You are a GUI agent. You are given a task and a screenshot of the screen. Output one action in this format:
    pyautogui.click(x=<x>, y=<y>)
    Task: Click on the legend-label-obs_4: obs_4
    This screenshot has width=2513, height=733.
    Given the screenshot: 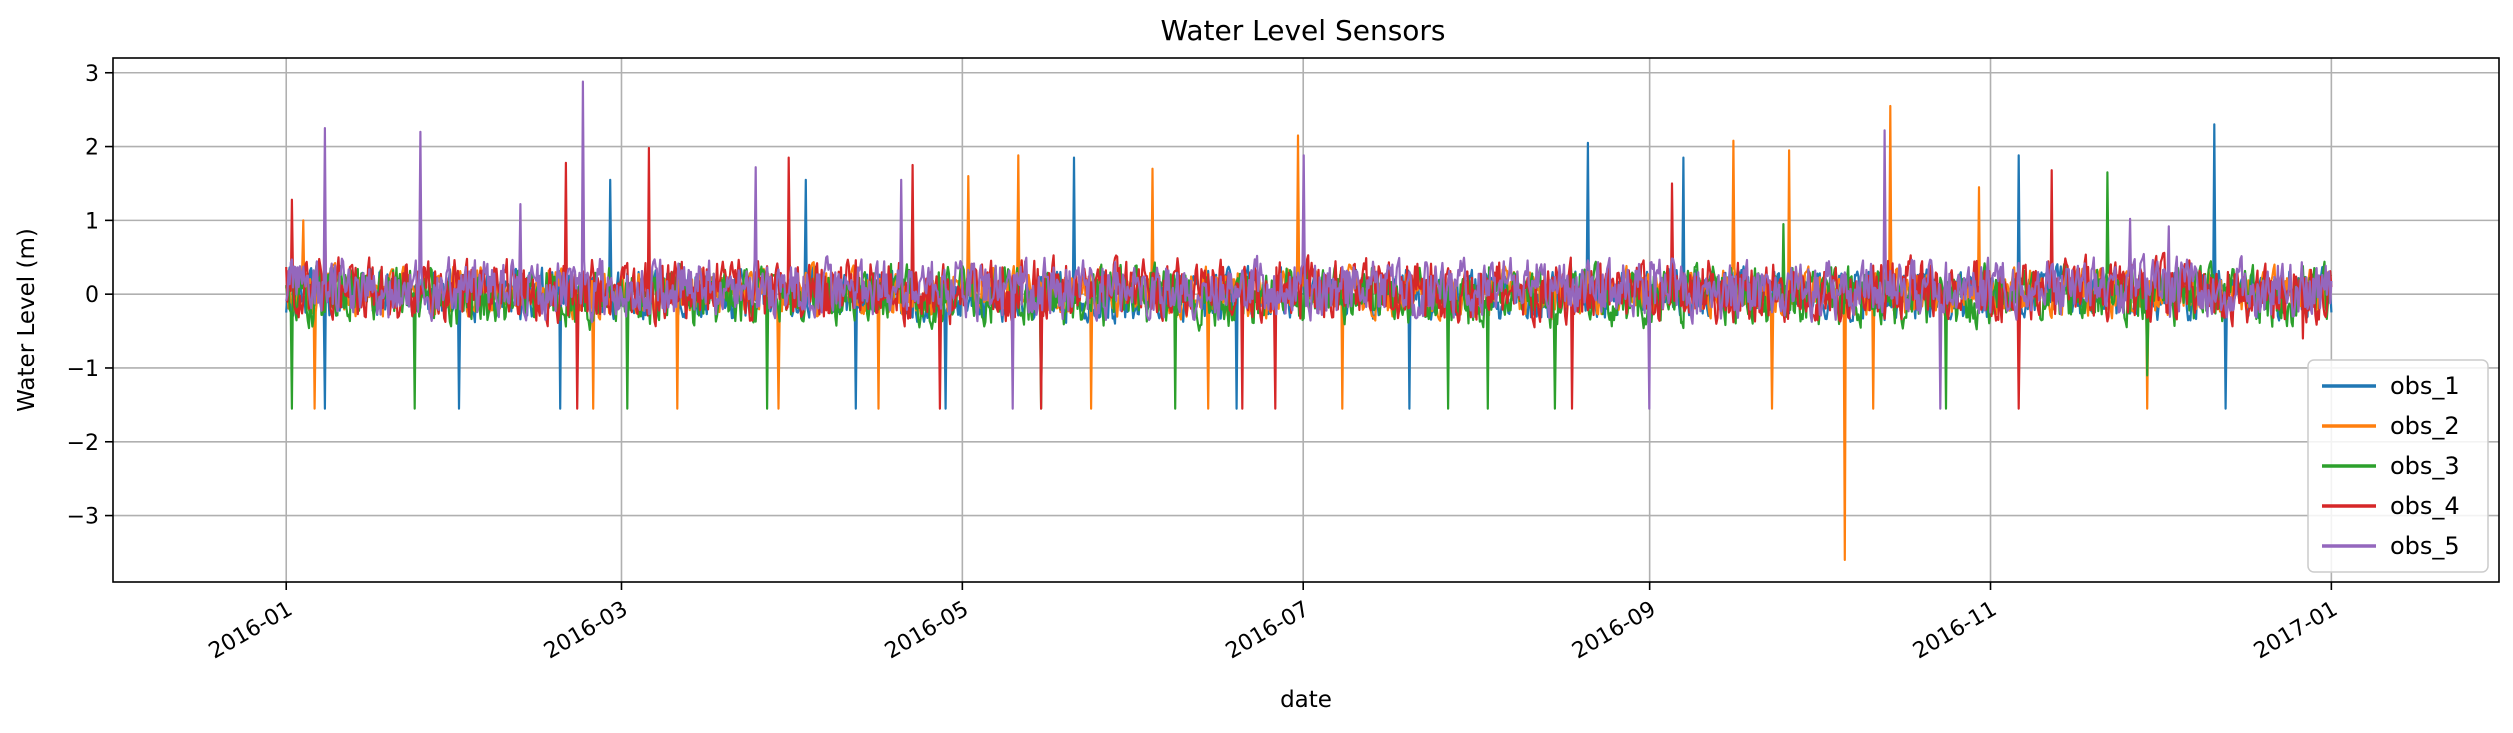 What is the action you would take?
    pyautogui.click(x=2425, y=506)
    